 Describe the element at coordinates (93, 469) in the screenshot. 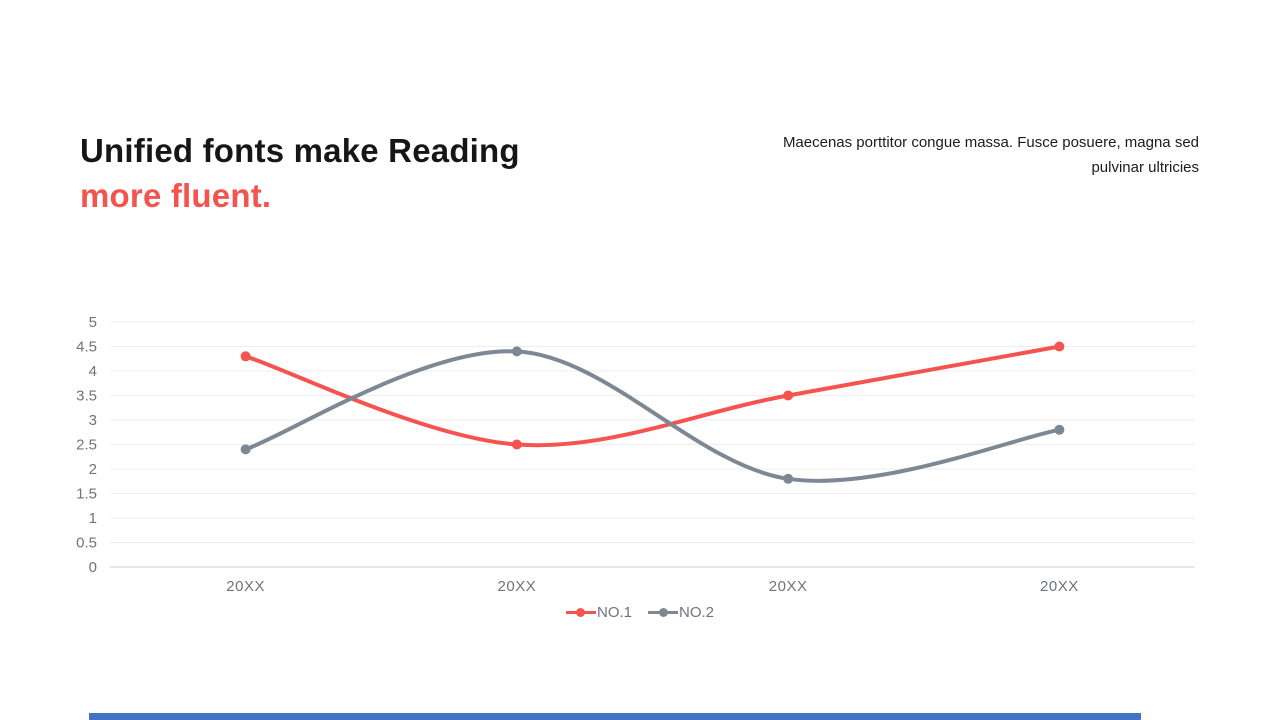

I see `y-axis-tick-label: 2` at that location.